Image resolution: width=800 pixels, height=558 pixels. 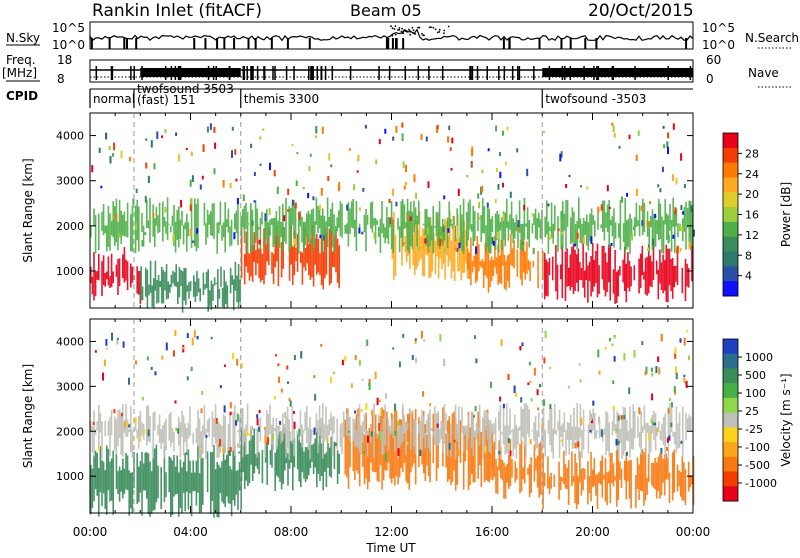 What do you see at coordinates (763, 73) in the screenshot?
I see `nave-label: Nave` at bounding box center [763, 73].